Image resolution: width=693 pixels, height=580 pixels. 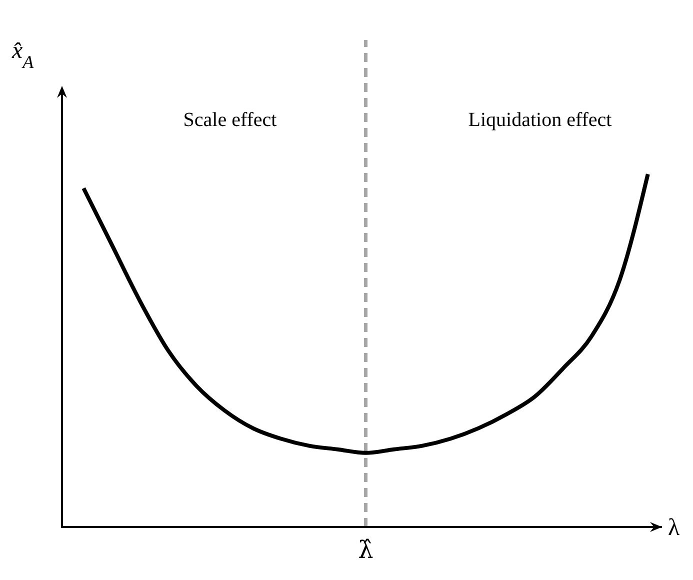 I want to click on text: Scale effect, so click(x=230, y=120).